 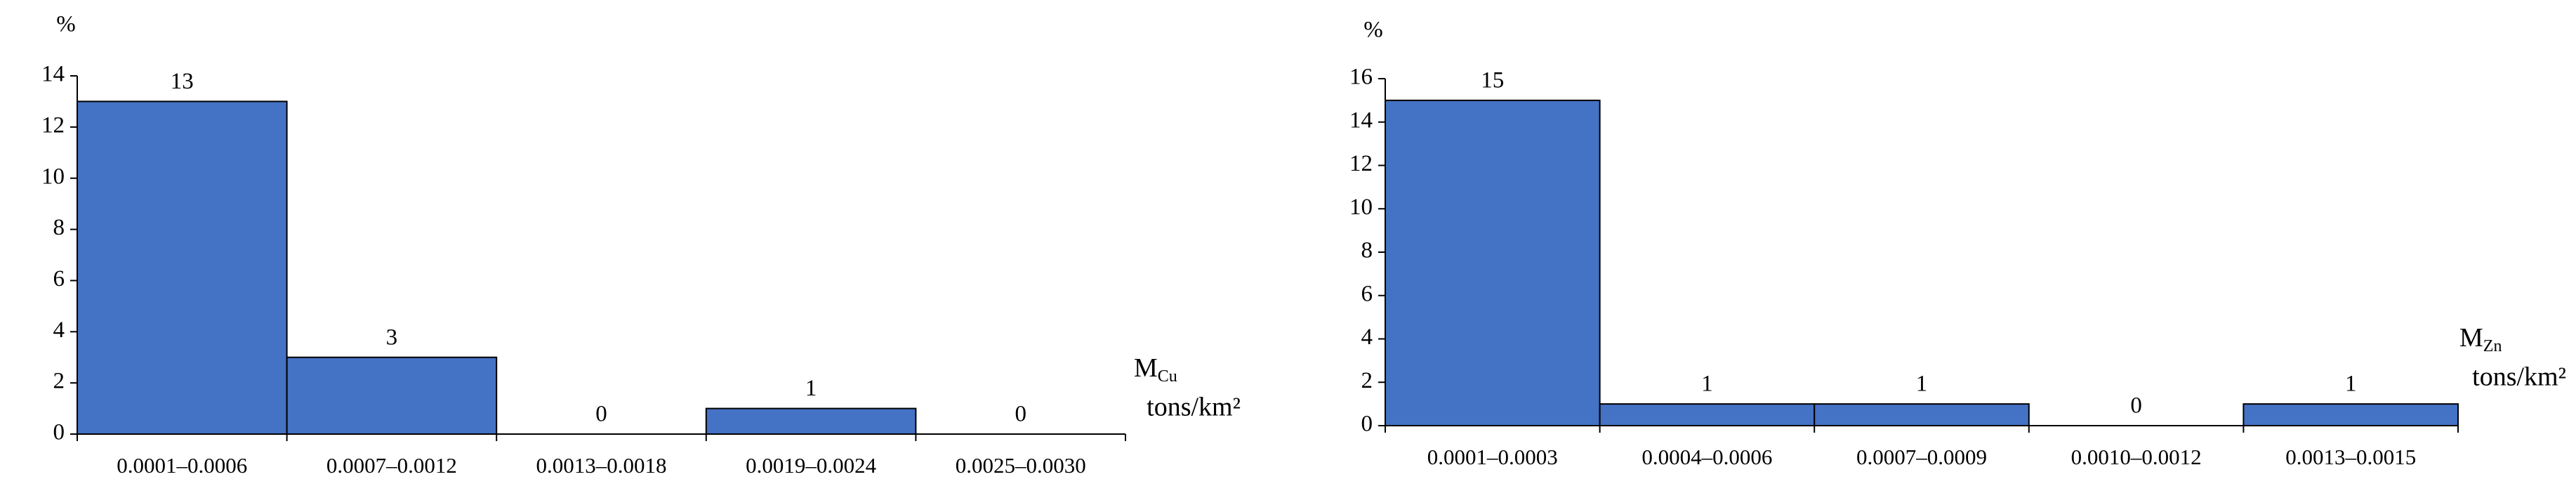 I want to click on x-tick-label: 0.0007–0.0012, so click(x=391, y=465).